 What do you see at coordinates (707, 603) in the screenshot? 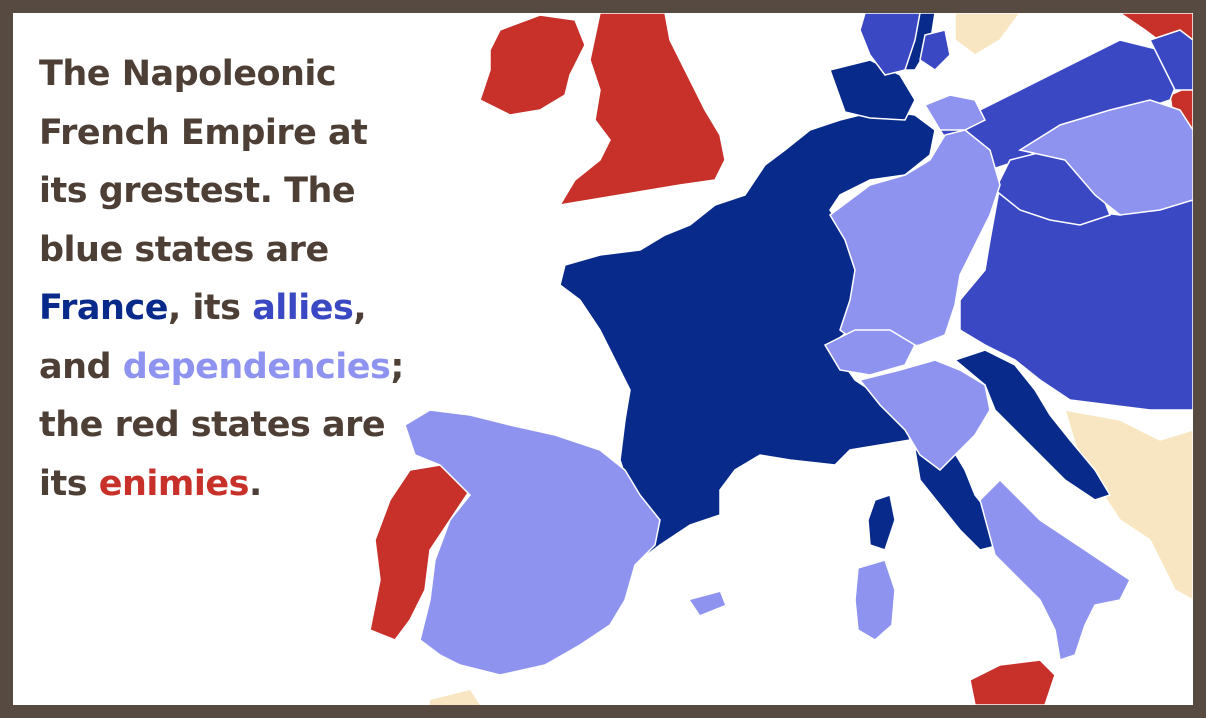
I see `region-balearic` at bounding box center [707, 603].